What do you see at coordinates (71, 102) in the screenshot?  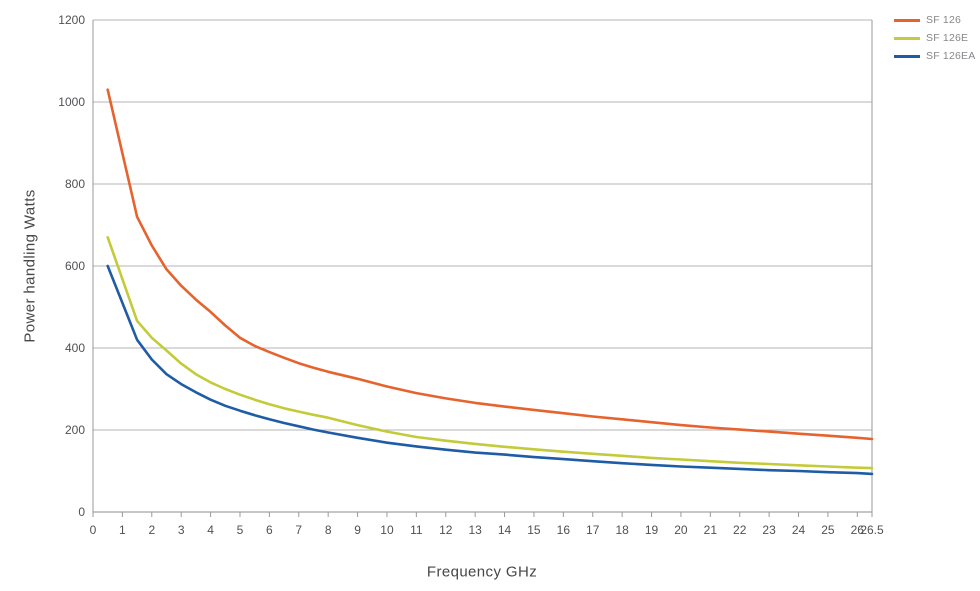 I see `y-tick-label: 1000` at bounding box center [71, 102].